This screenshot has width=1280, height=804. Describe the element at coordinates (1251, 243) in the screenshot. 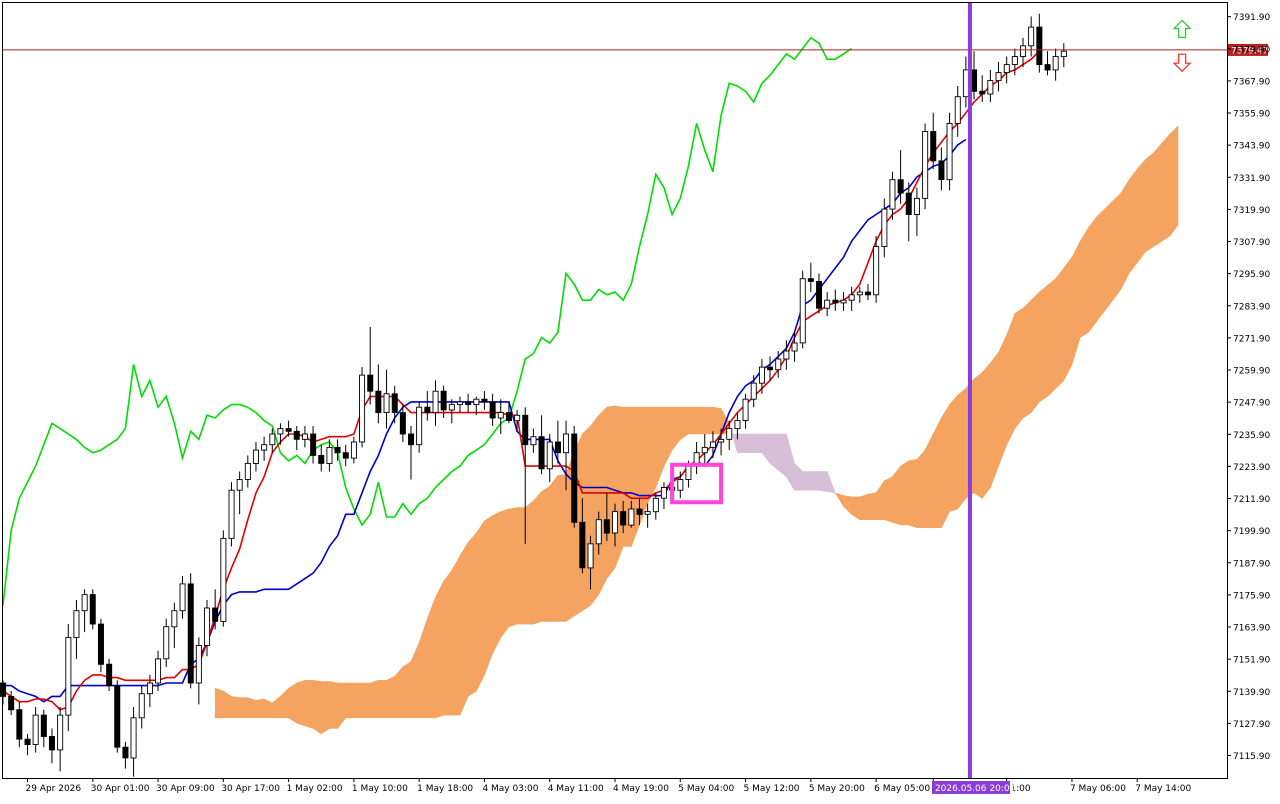

I see `y-tick-label: 7307.90` at that location.